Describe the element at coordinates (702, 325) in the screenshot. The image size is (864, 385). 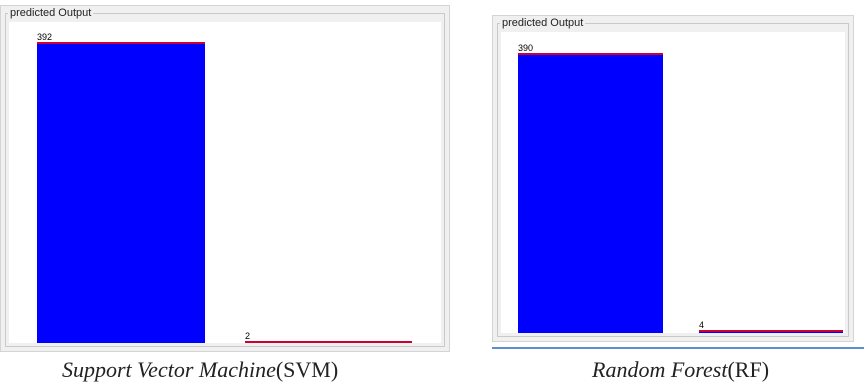
I see `bar-value-label-1: 4` at that location.